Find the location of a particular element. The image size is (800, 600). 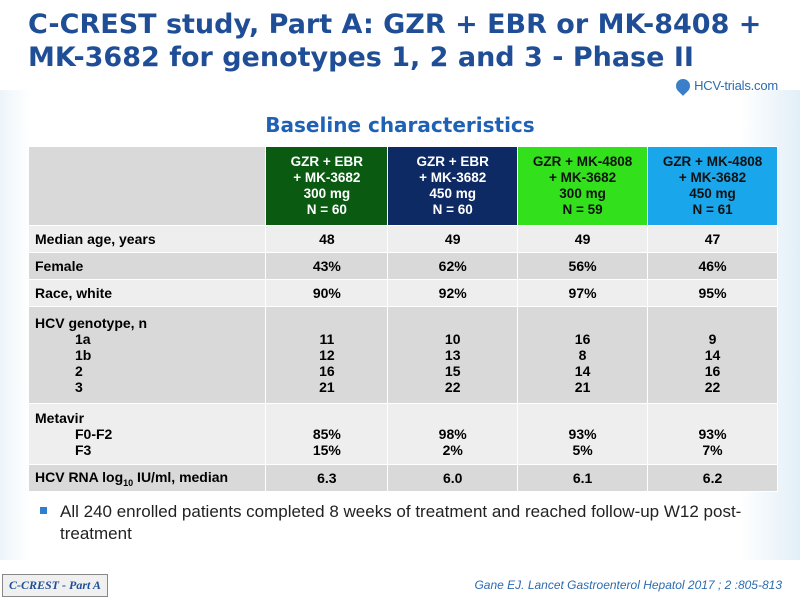

row-label-metavir: Metavir F0-F2 F3 is located at coordinates (147, 434).